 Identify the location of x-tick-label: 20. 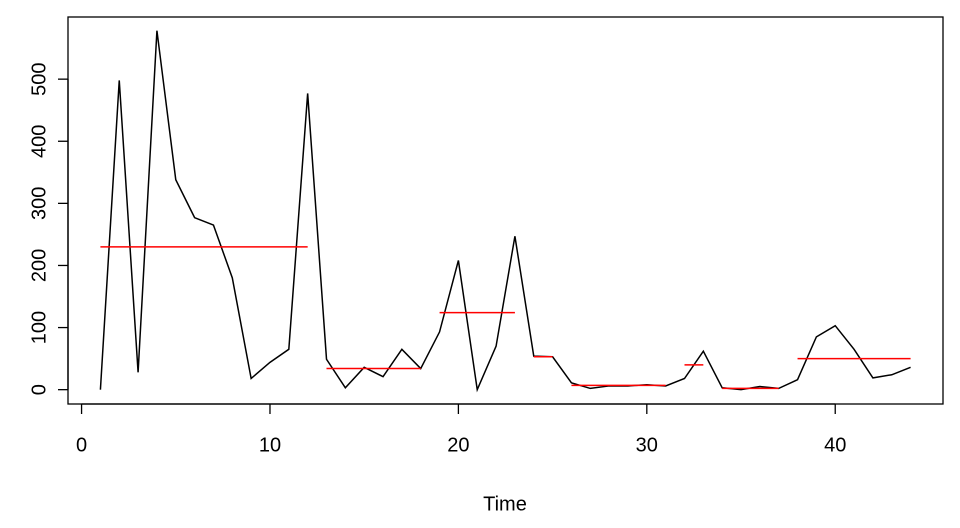
(458, 445).